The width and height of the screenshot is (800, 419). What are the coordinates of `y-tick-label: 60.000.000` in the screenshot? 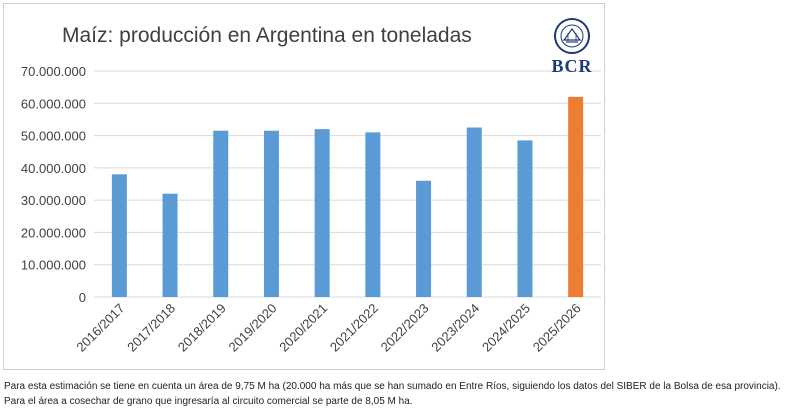 It's located at (53, 103).